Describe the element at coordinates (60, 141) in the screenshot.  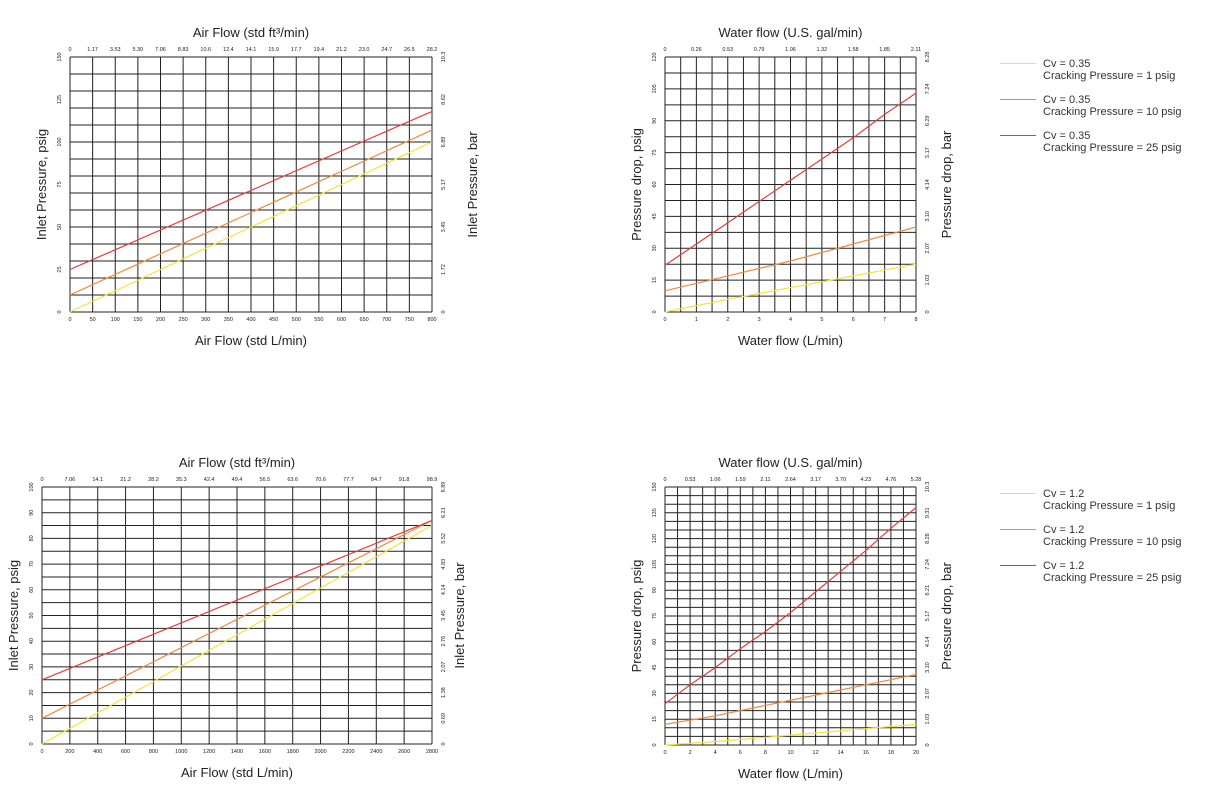
I see `y-tick-label: 100` at that location.